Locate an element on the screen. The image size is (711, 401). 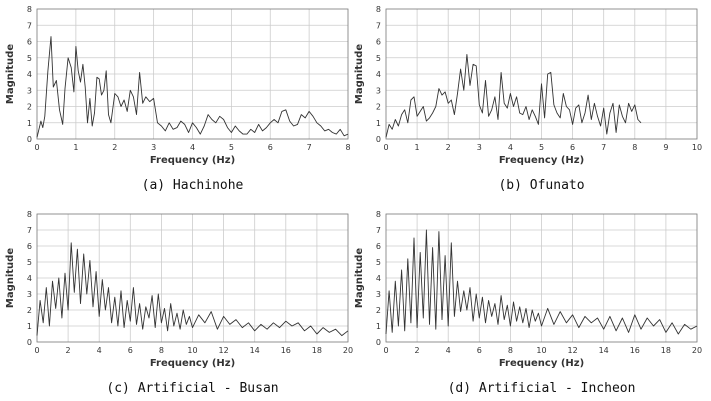
panel-caption: (d) Artificial - Incheon is located at coordinates (542, 388).